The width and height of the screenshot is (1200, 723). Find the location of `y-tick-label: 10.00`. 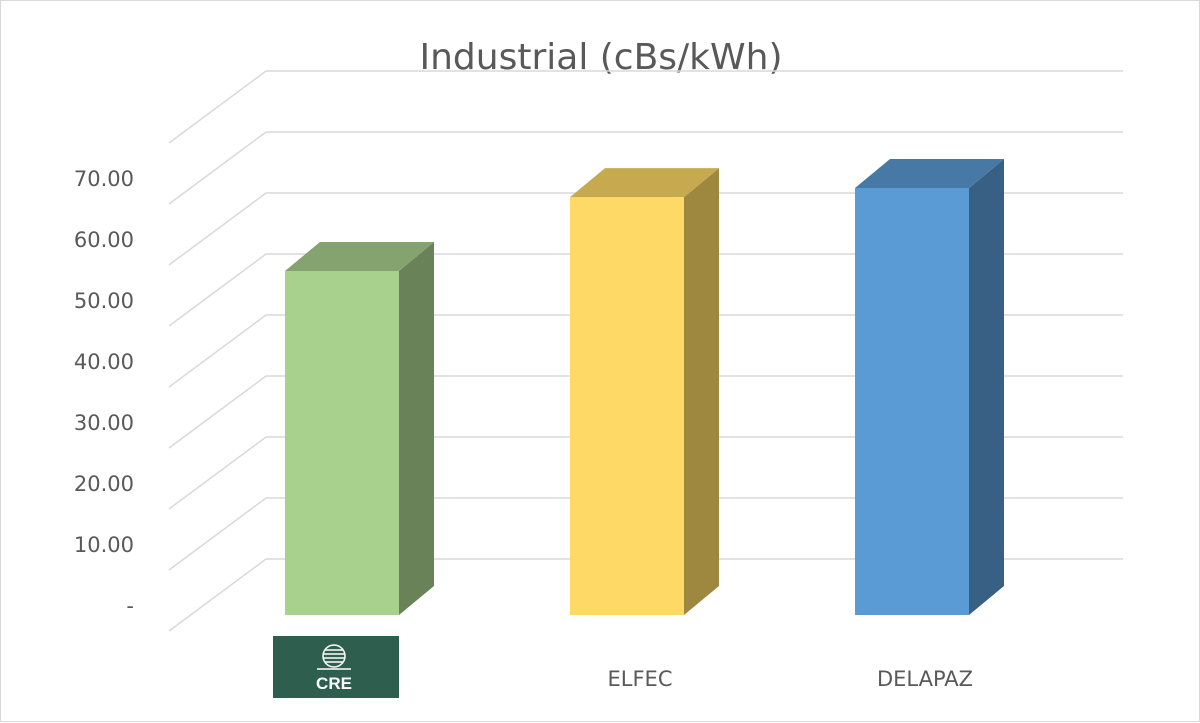

y-tick-label: 10.00 is located at coordinates (104, 545).